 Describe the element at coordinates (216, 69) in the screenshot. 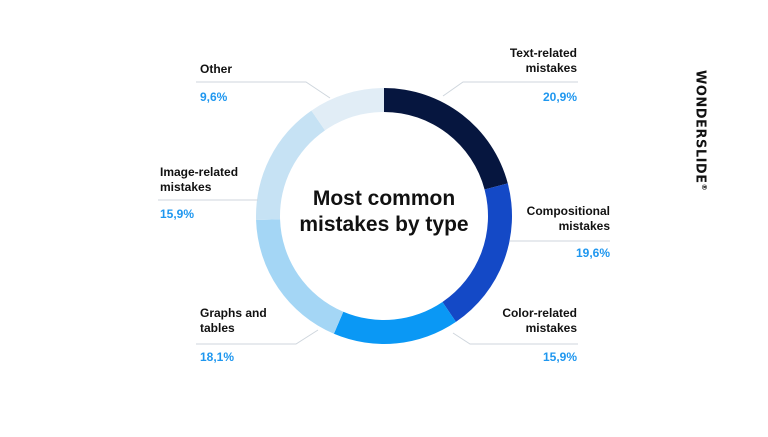

I see `label-other: Other` at that location.